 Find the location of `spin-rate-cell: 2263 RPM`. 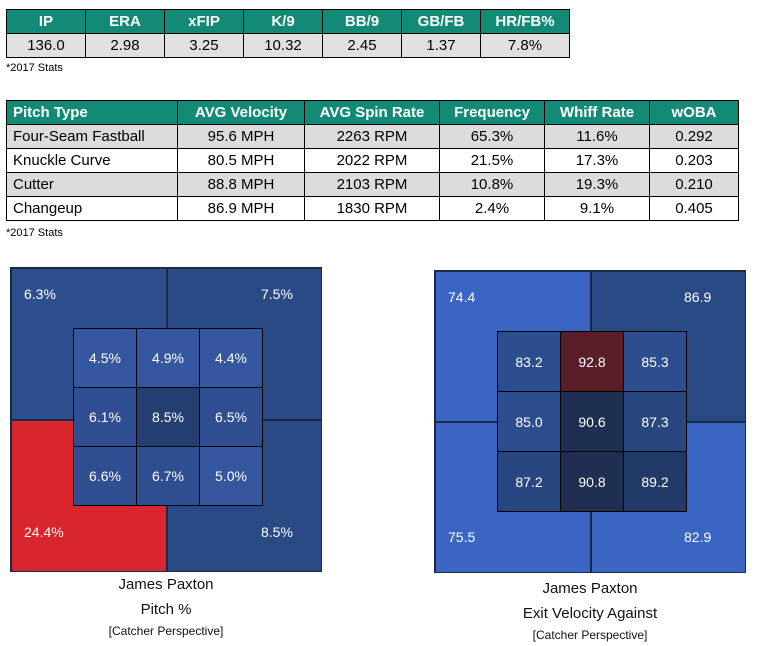

spin-rate-cell: 2263 RPM is located at coordinates (372, 136).